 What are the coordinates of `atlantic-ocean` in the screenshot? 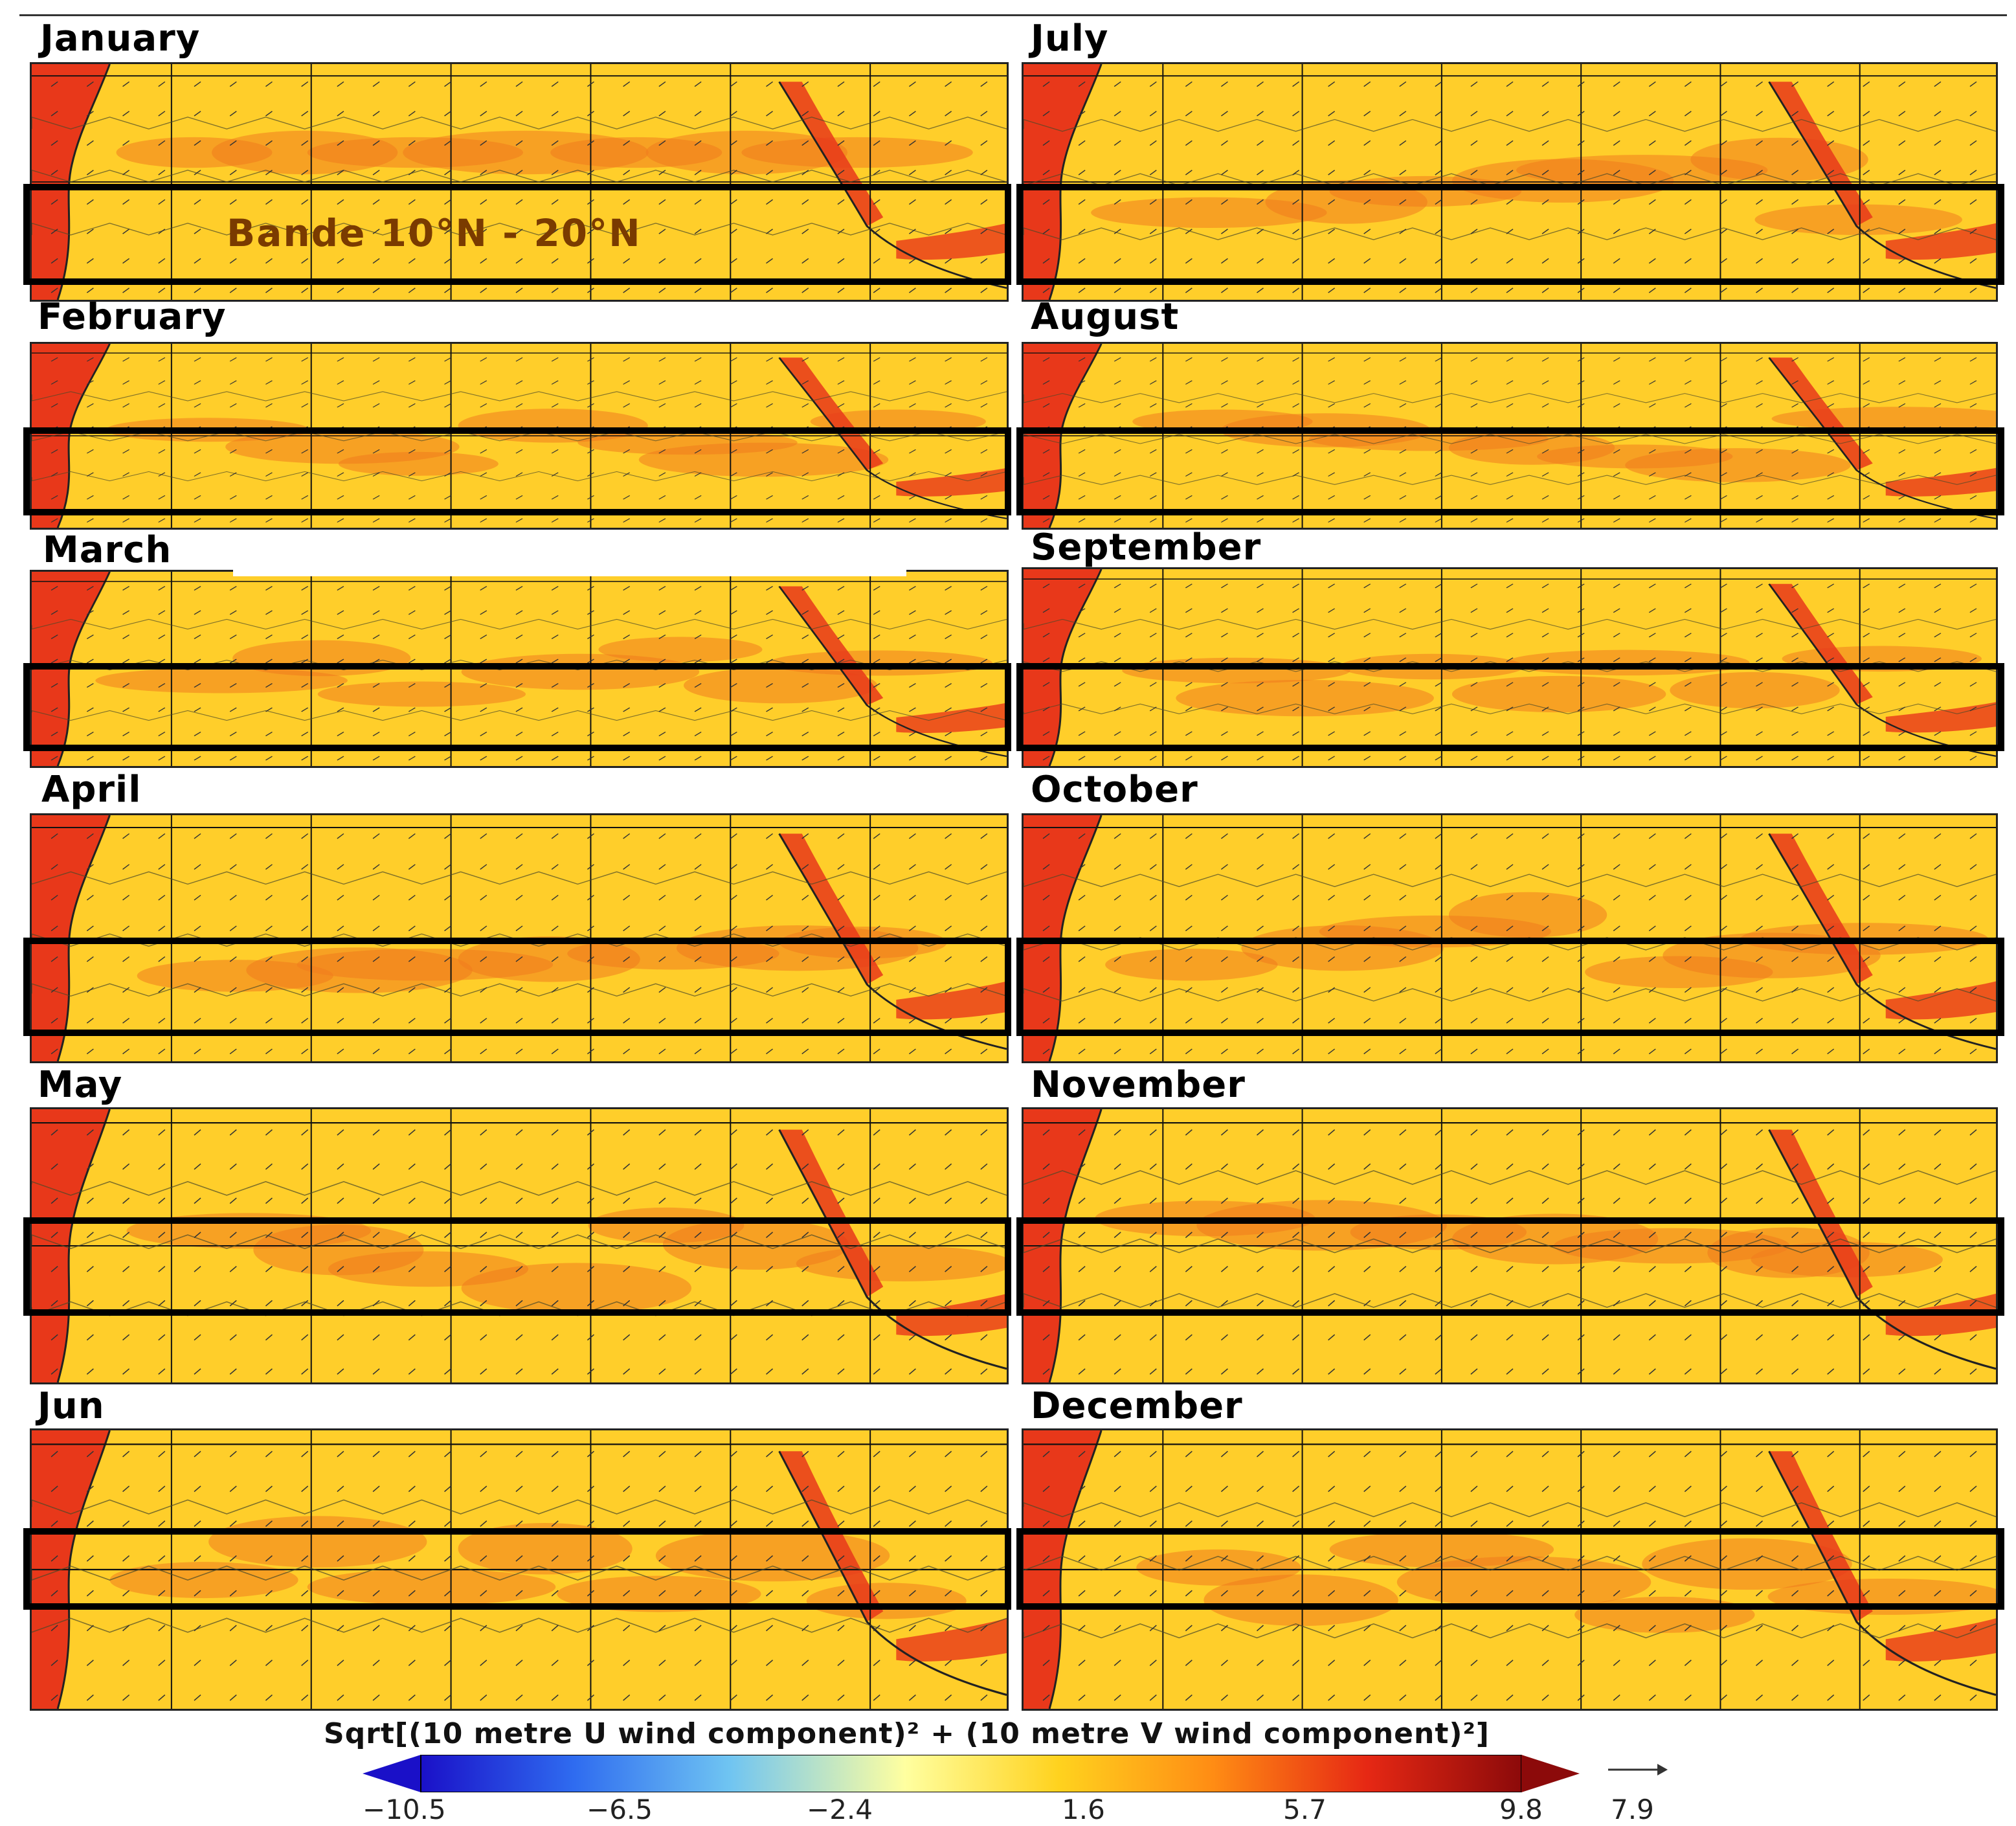 It's located at (71, 938).